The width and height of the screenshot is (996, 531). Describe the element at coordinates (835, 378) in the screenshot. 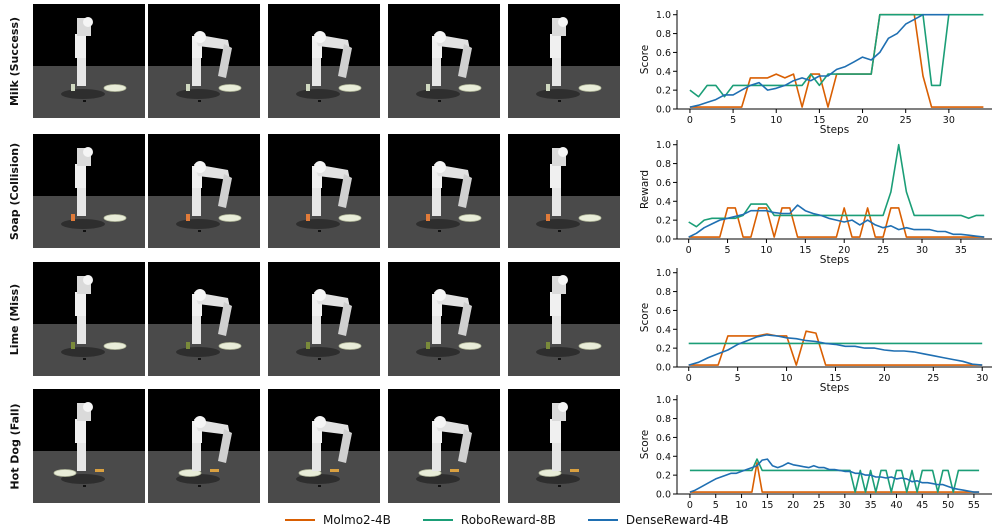

I see `x-tick-label: 15` at that location.